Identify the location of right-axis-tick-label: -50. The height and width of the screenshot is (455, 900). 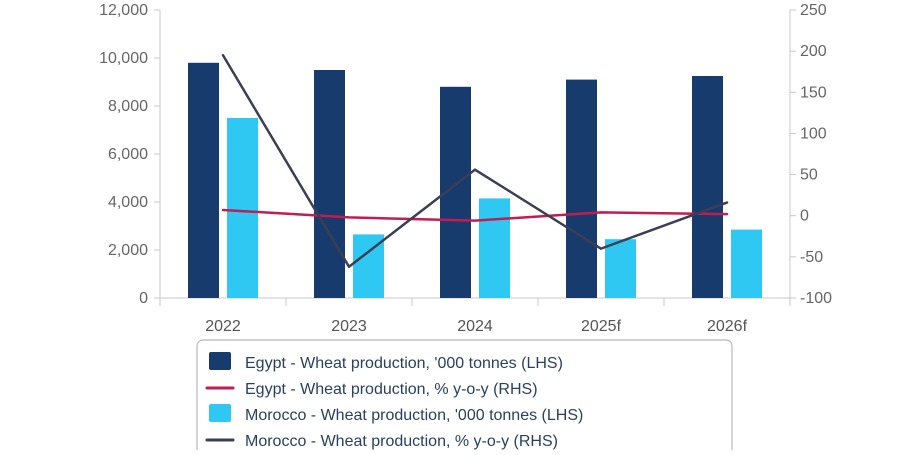
(811, 257).